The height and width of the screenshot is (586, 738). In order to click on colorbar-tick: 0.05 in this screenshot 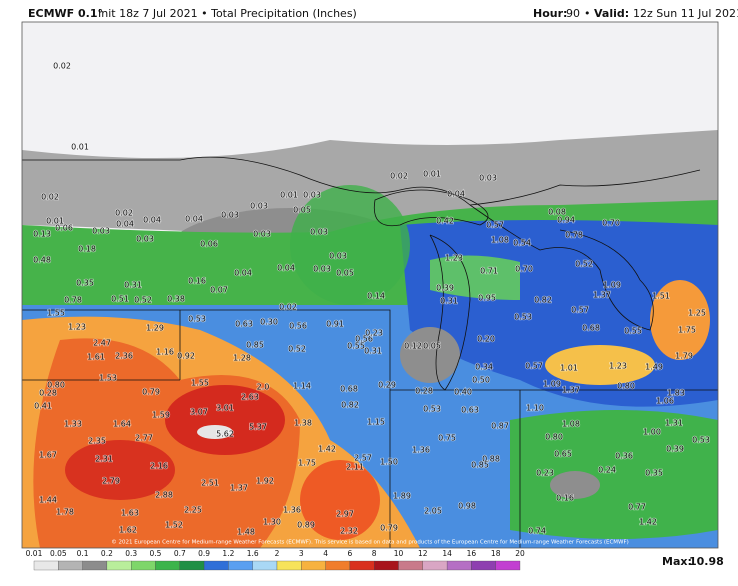, I will do `click(58, 553)`.